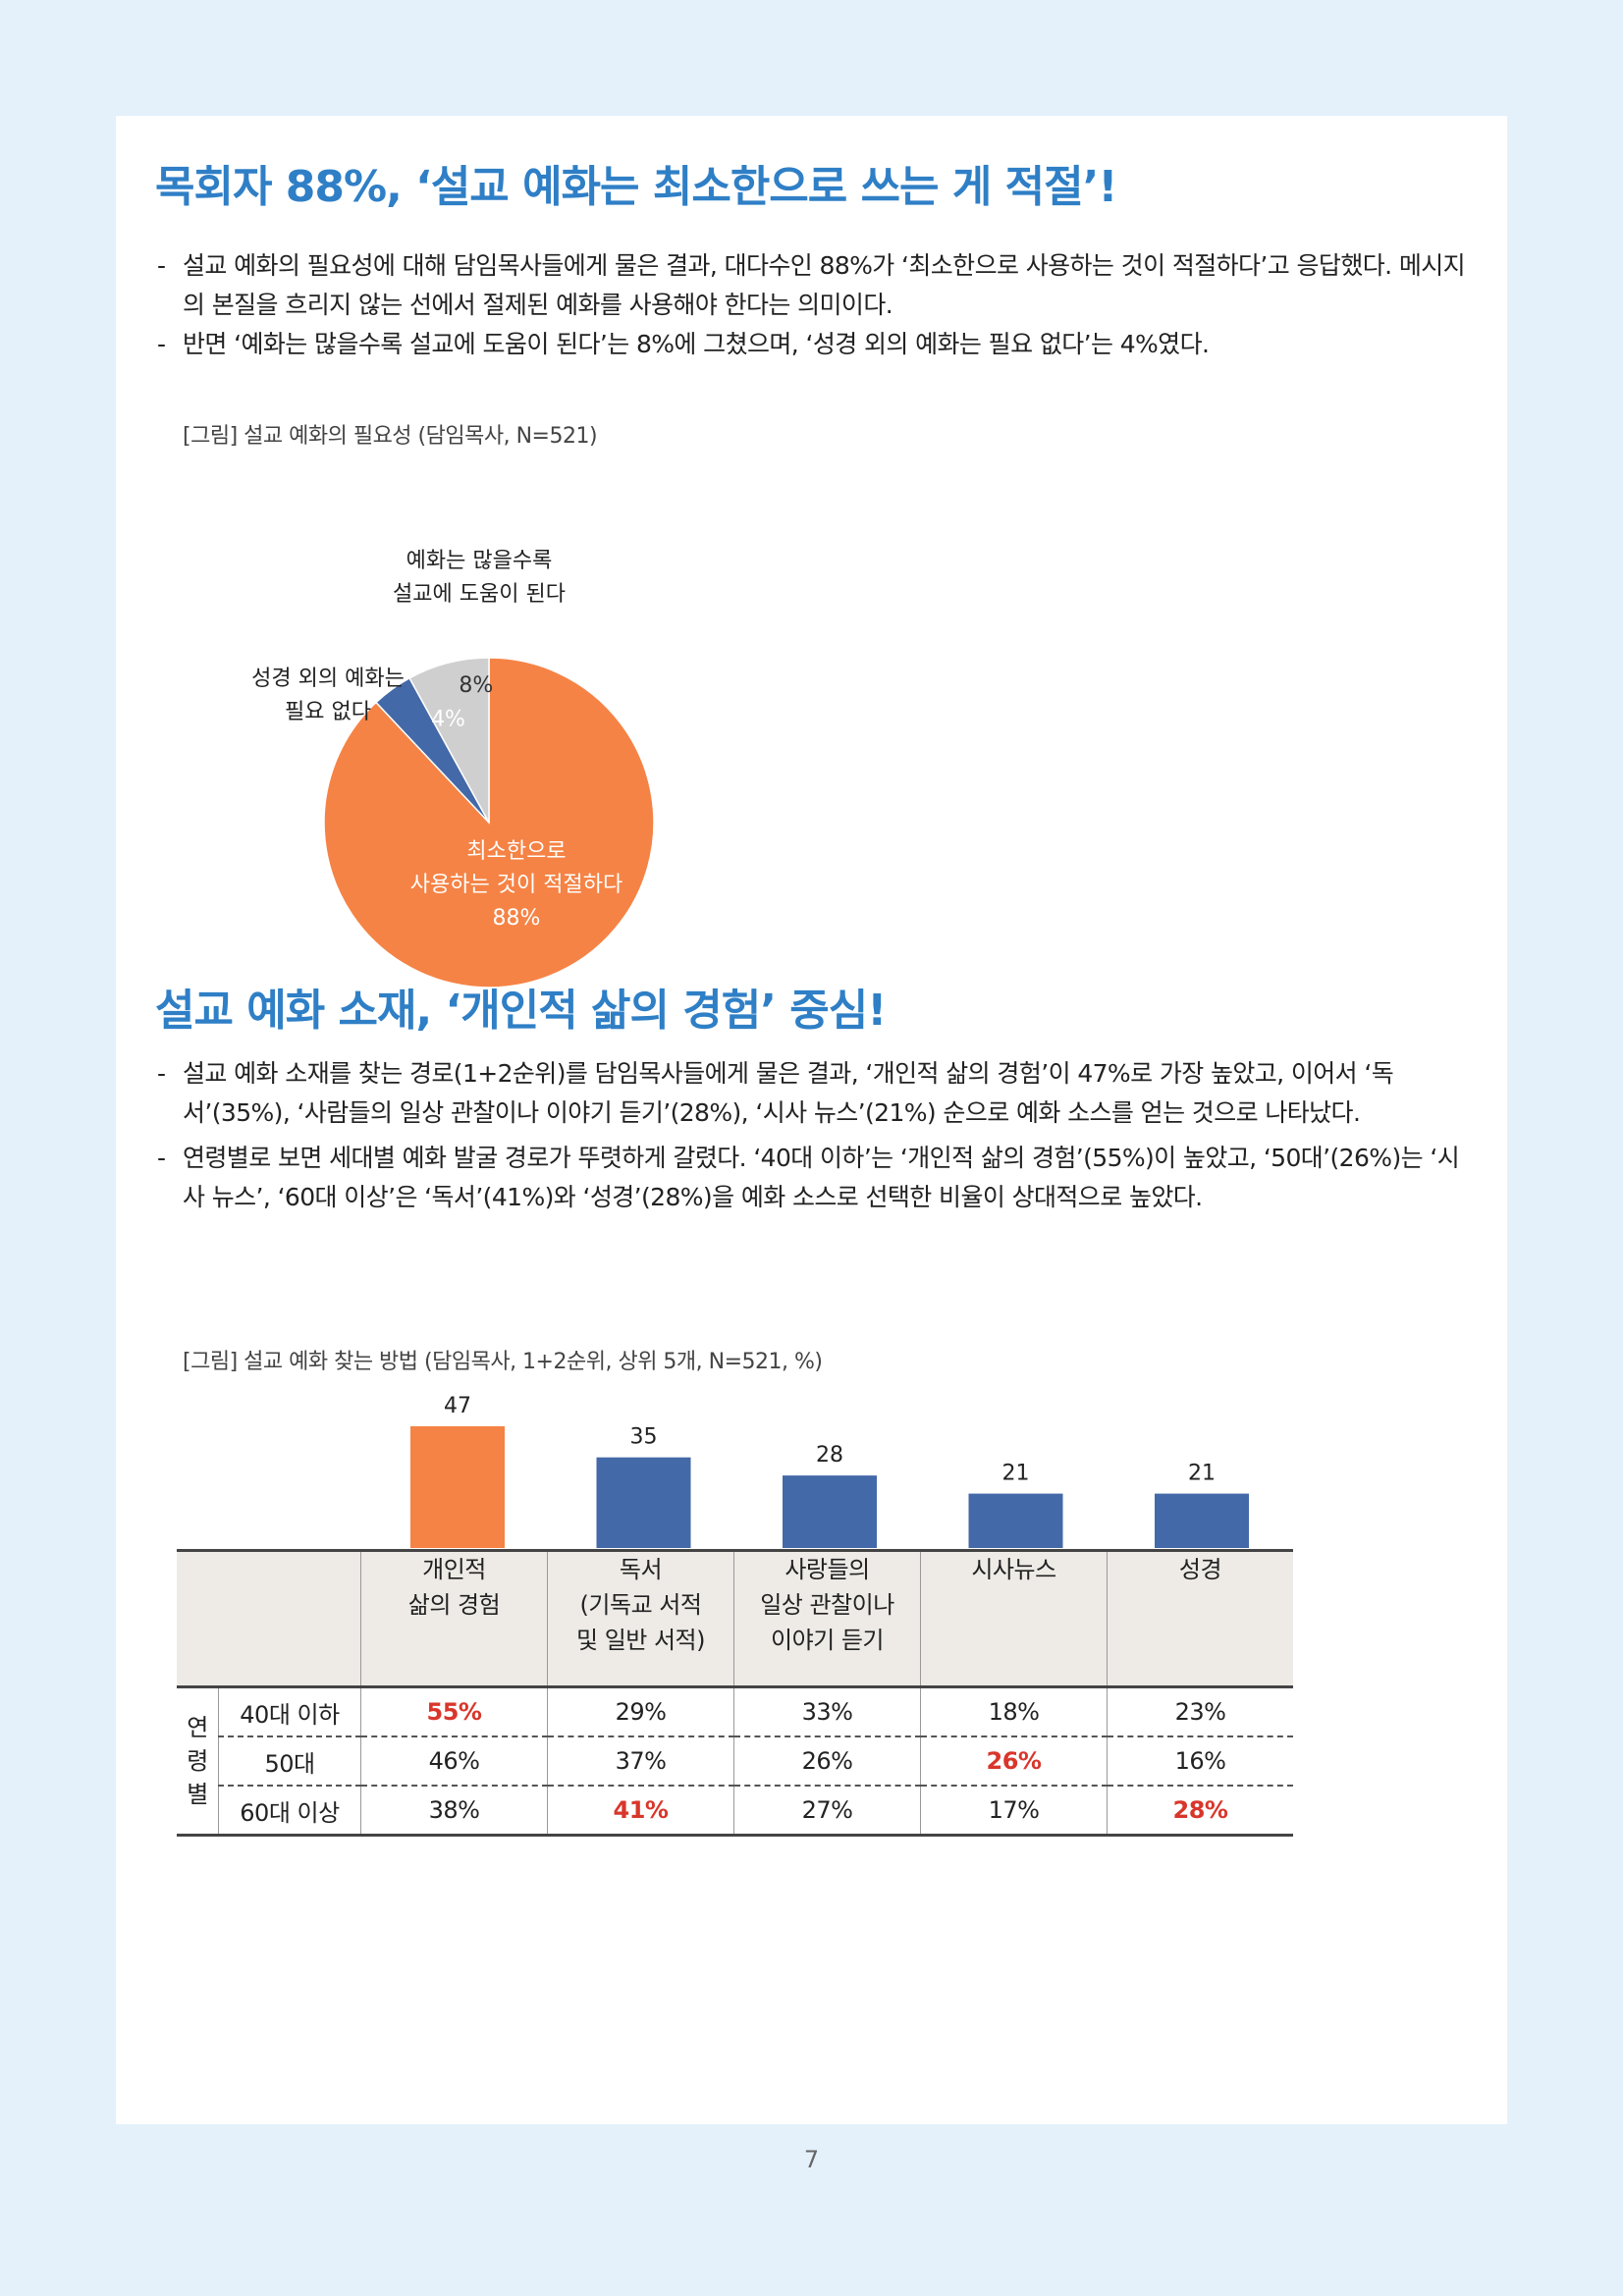 This screenshot has height=2296, width=1623. Describe the element at coordinates (289, 1711) in the screenshot. I see `row-label: 40대 이하` at that location.